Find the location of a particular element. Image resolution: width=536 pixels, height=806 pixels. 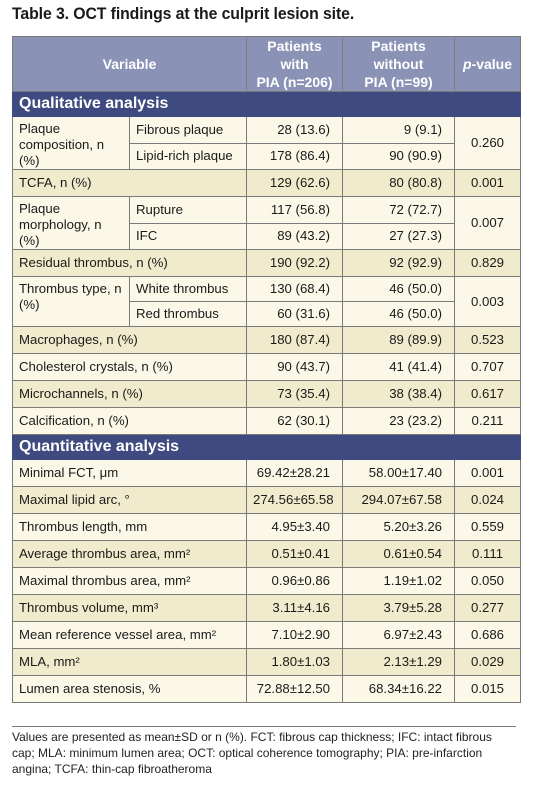

header-p-rest: -value is located at coordinates (492, 64).